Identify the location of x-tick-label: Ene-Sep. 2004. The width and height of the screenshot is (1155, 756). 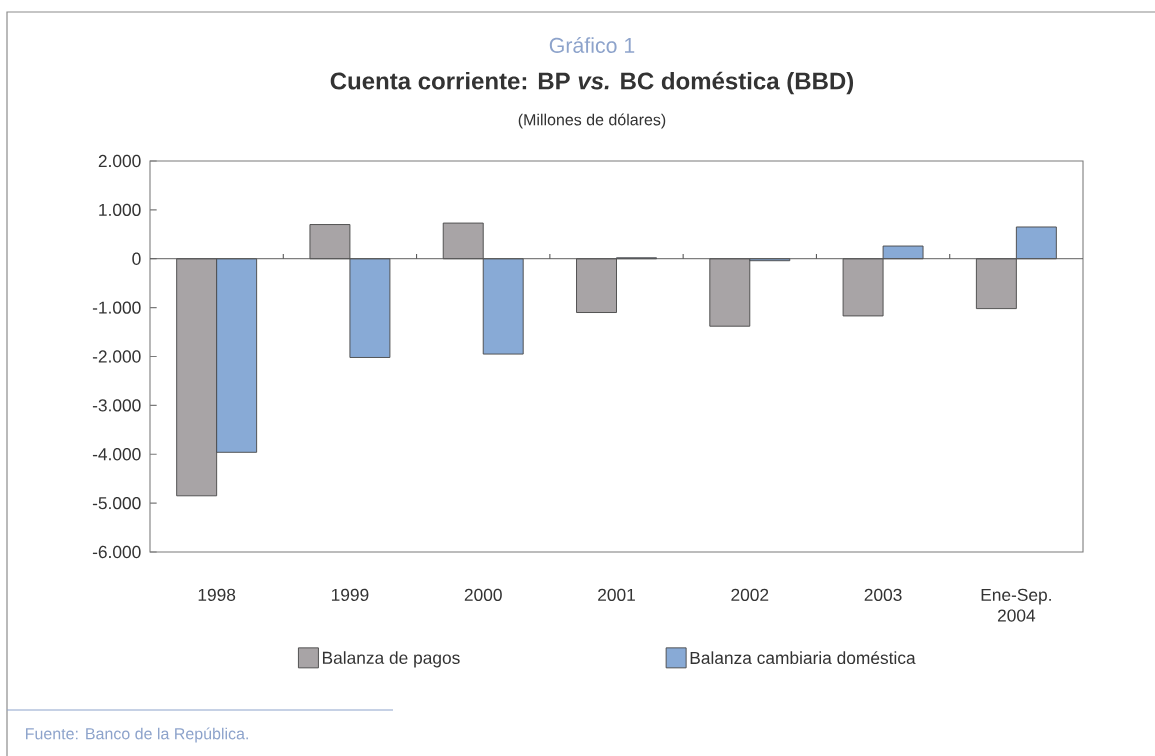
(1016, 605).